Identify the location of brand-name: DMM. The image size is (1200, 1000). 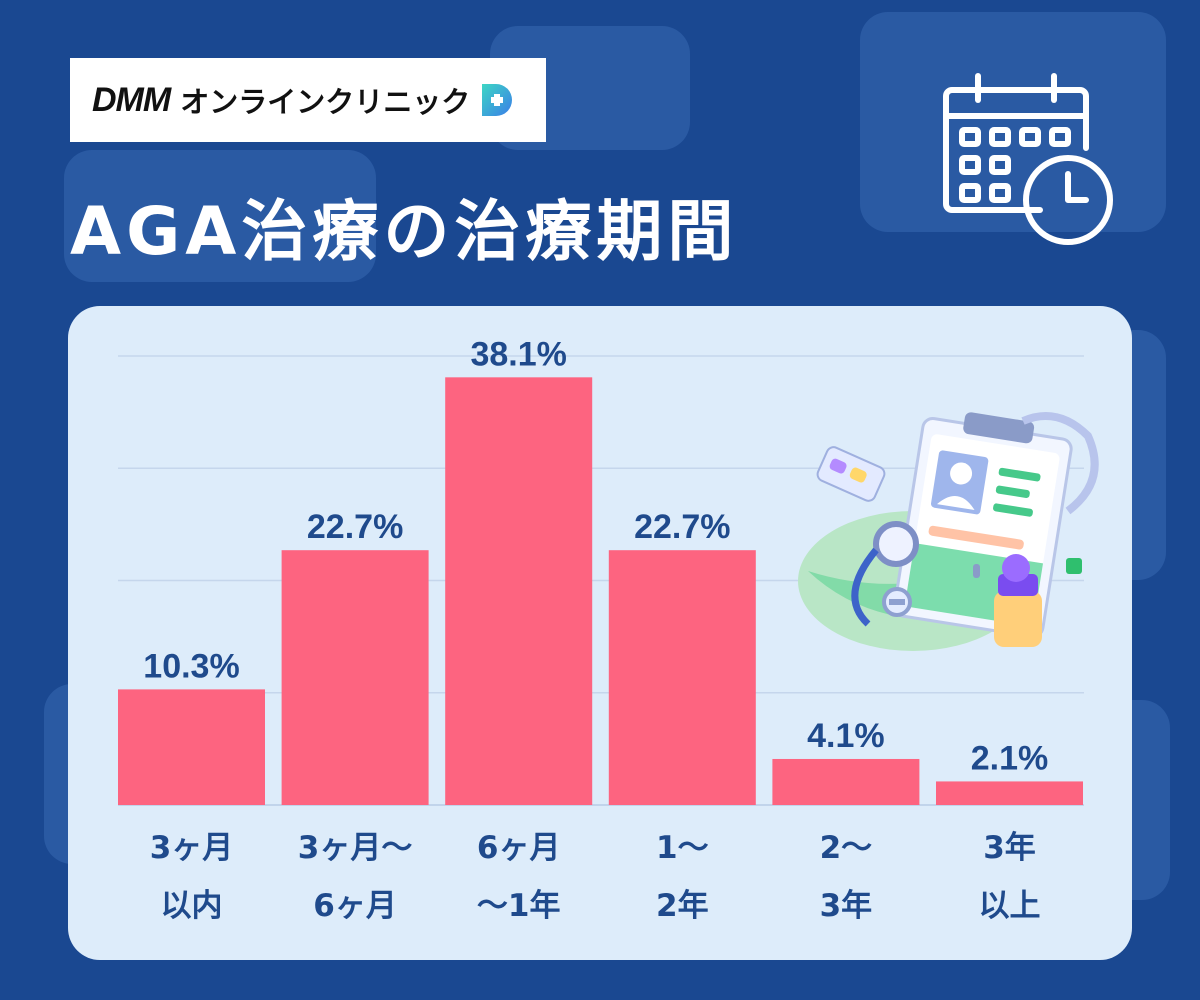
(131, 99).